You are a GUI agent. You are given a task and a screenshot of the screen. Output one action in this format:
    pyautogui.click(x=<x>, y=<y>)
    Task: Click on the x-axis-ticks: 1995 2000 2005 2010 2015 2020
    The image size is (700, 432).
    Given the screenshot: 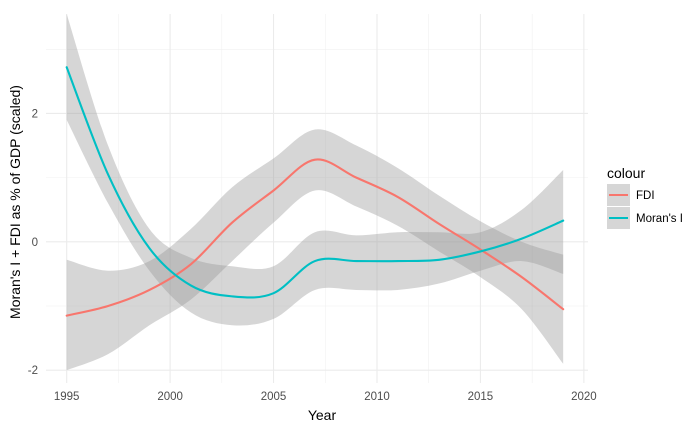 What is the action you would take?
    pyautogui.click(x=325, y=397)
    